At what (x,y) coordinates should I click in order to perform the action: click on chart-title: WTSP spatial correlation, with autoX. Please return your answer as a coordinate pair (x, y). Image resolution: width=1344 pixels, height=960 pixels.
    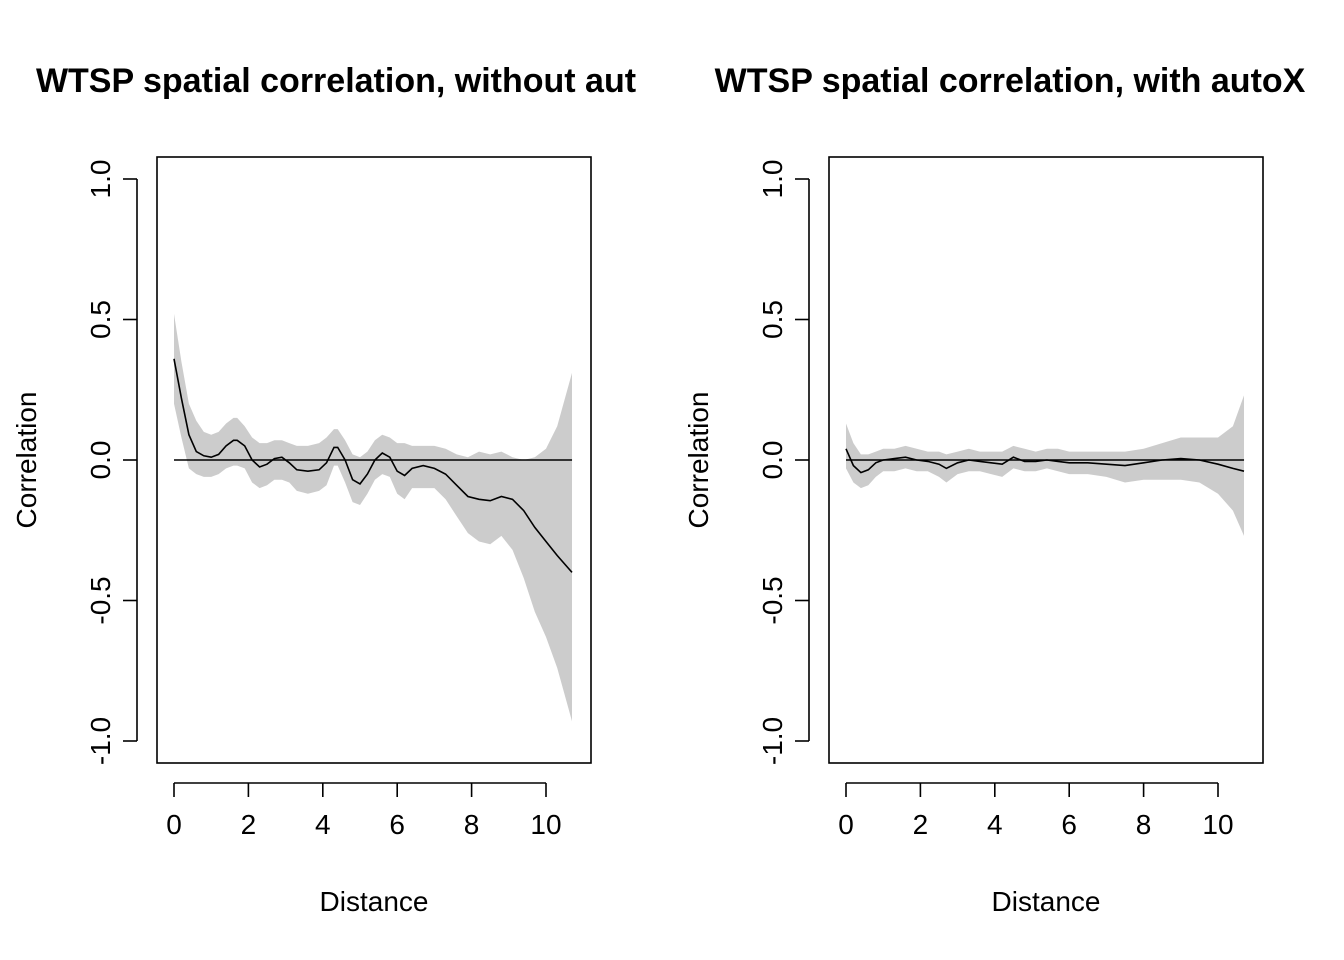
    Looking at the image, I should click on (1010, 81).